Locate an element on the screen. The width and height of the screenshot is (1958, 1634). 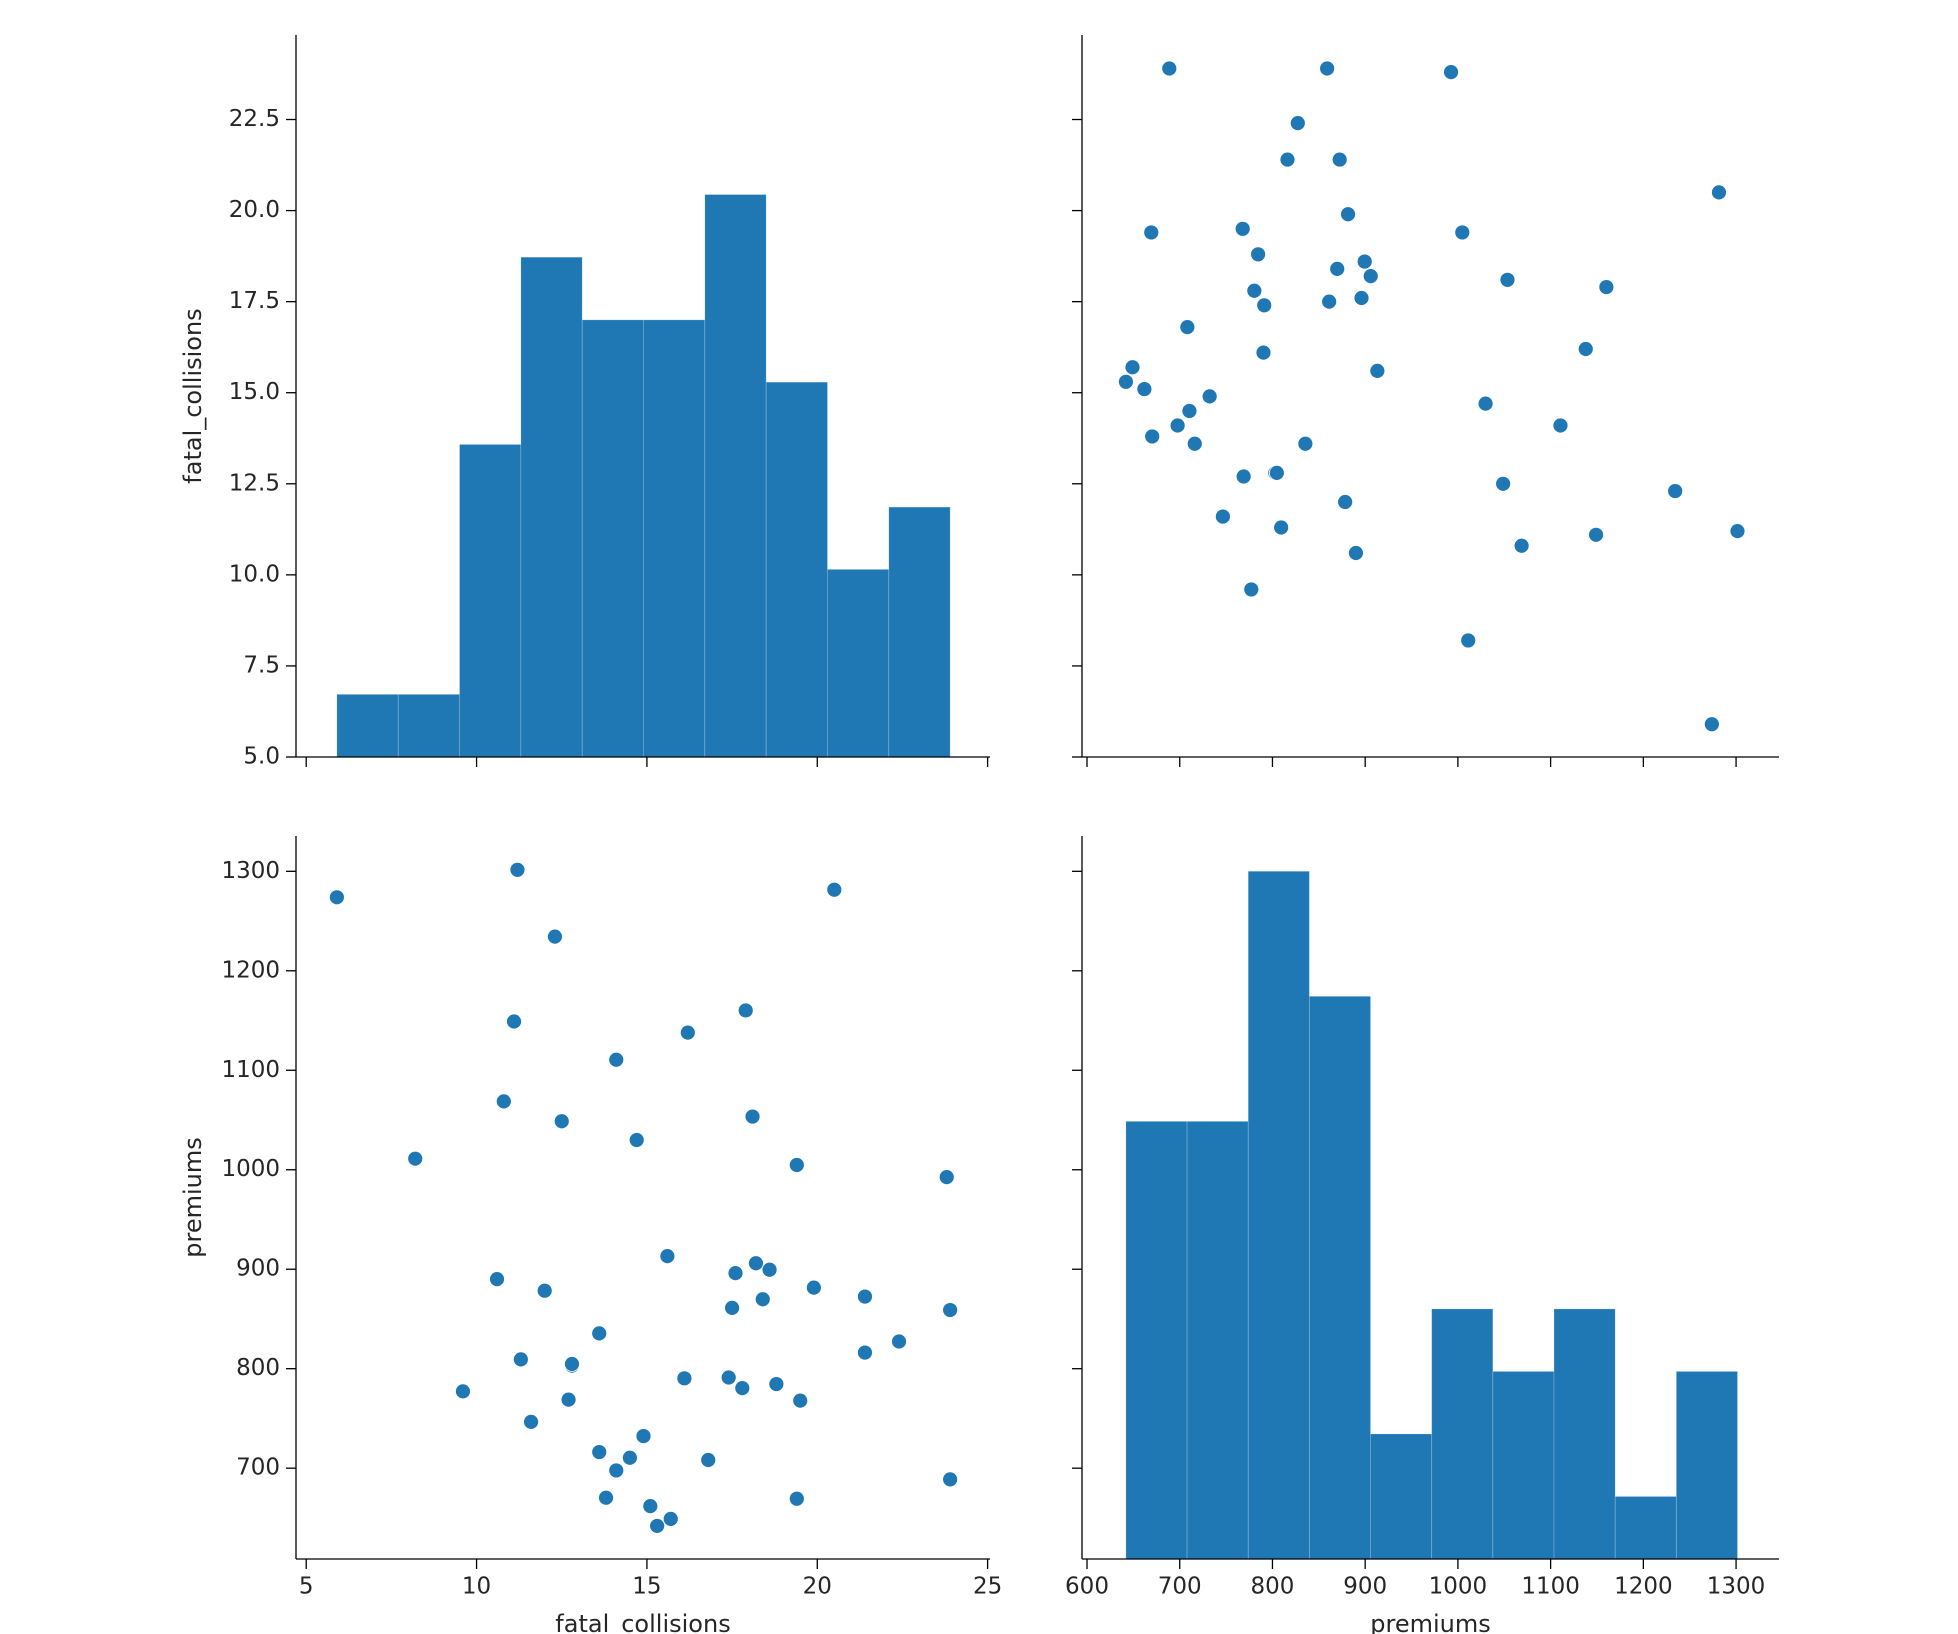
y-tick-label: 22.5 is located at coordinates (254, 119).